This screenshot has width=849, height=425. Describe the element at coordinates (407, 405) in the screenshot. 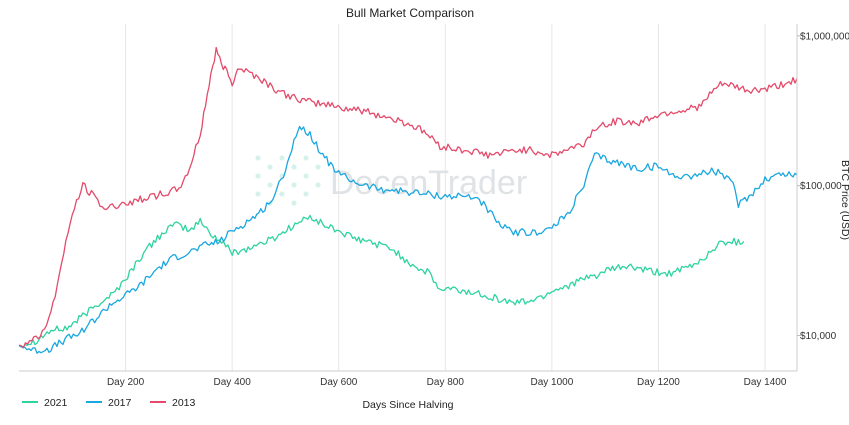

I see `x-axis-label: Days Since Halving` at that location.